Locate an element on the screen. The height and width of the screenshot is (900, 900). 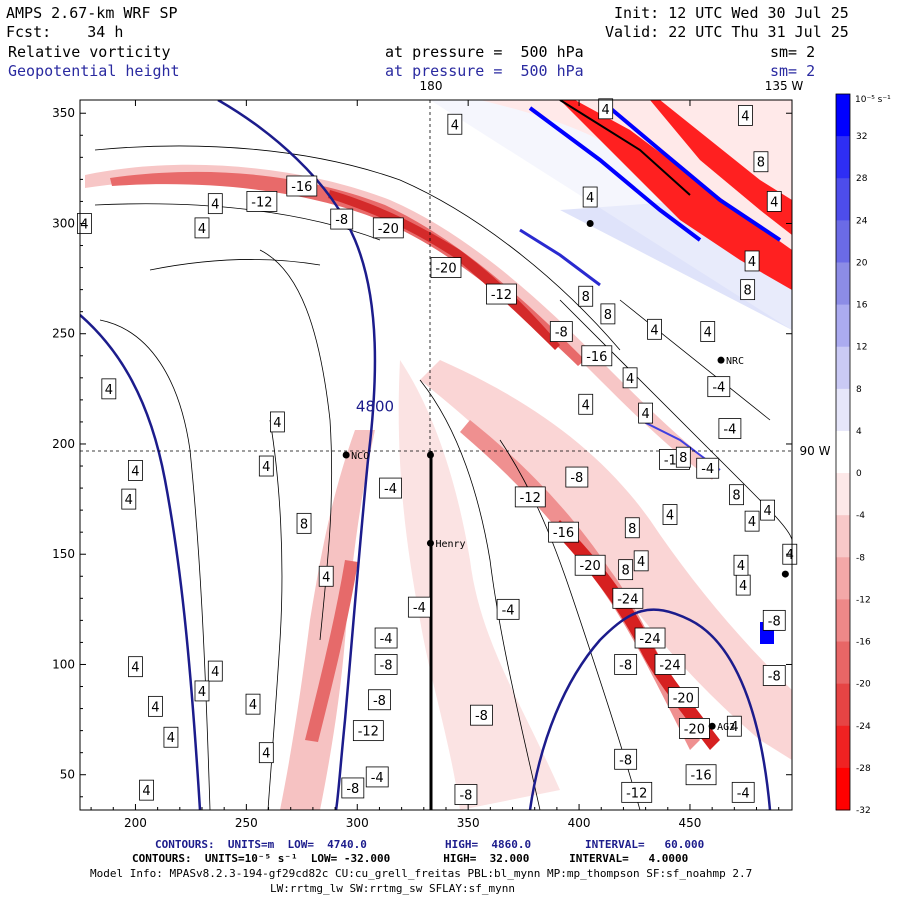
lon-label-top-left: 180 is located at coordinates (431, 86).